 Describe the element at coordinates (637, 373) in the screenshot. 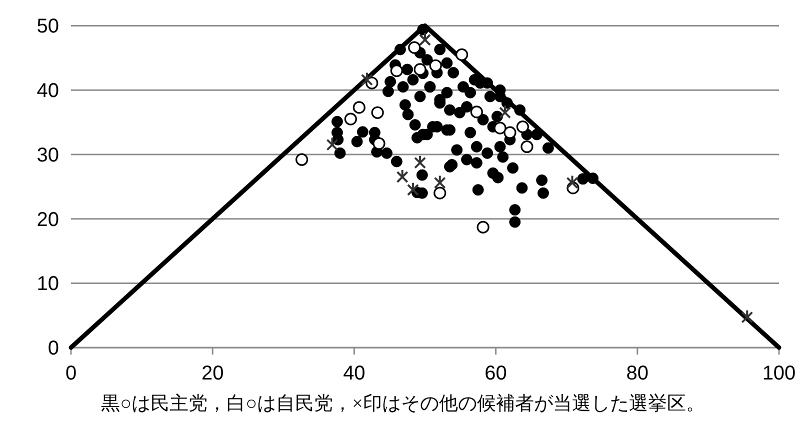

I see `x-tick-label: 80` at that location.